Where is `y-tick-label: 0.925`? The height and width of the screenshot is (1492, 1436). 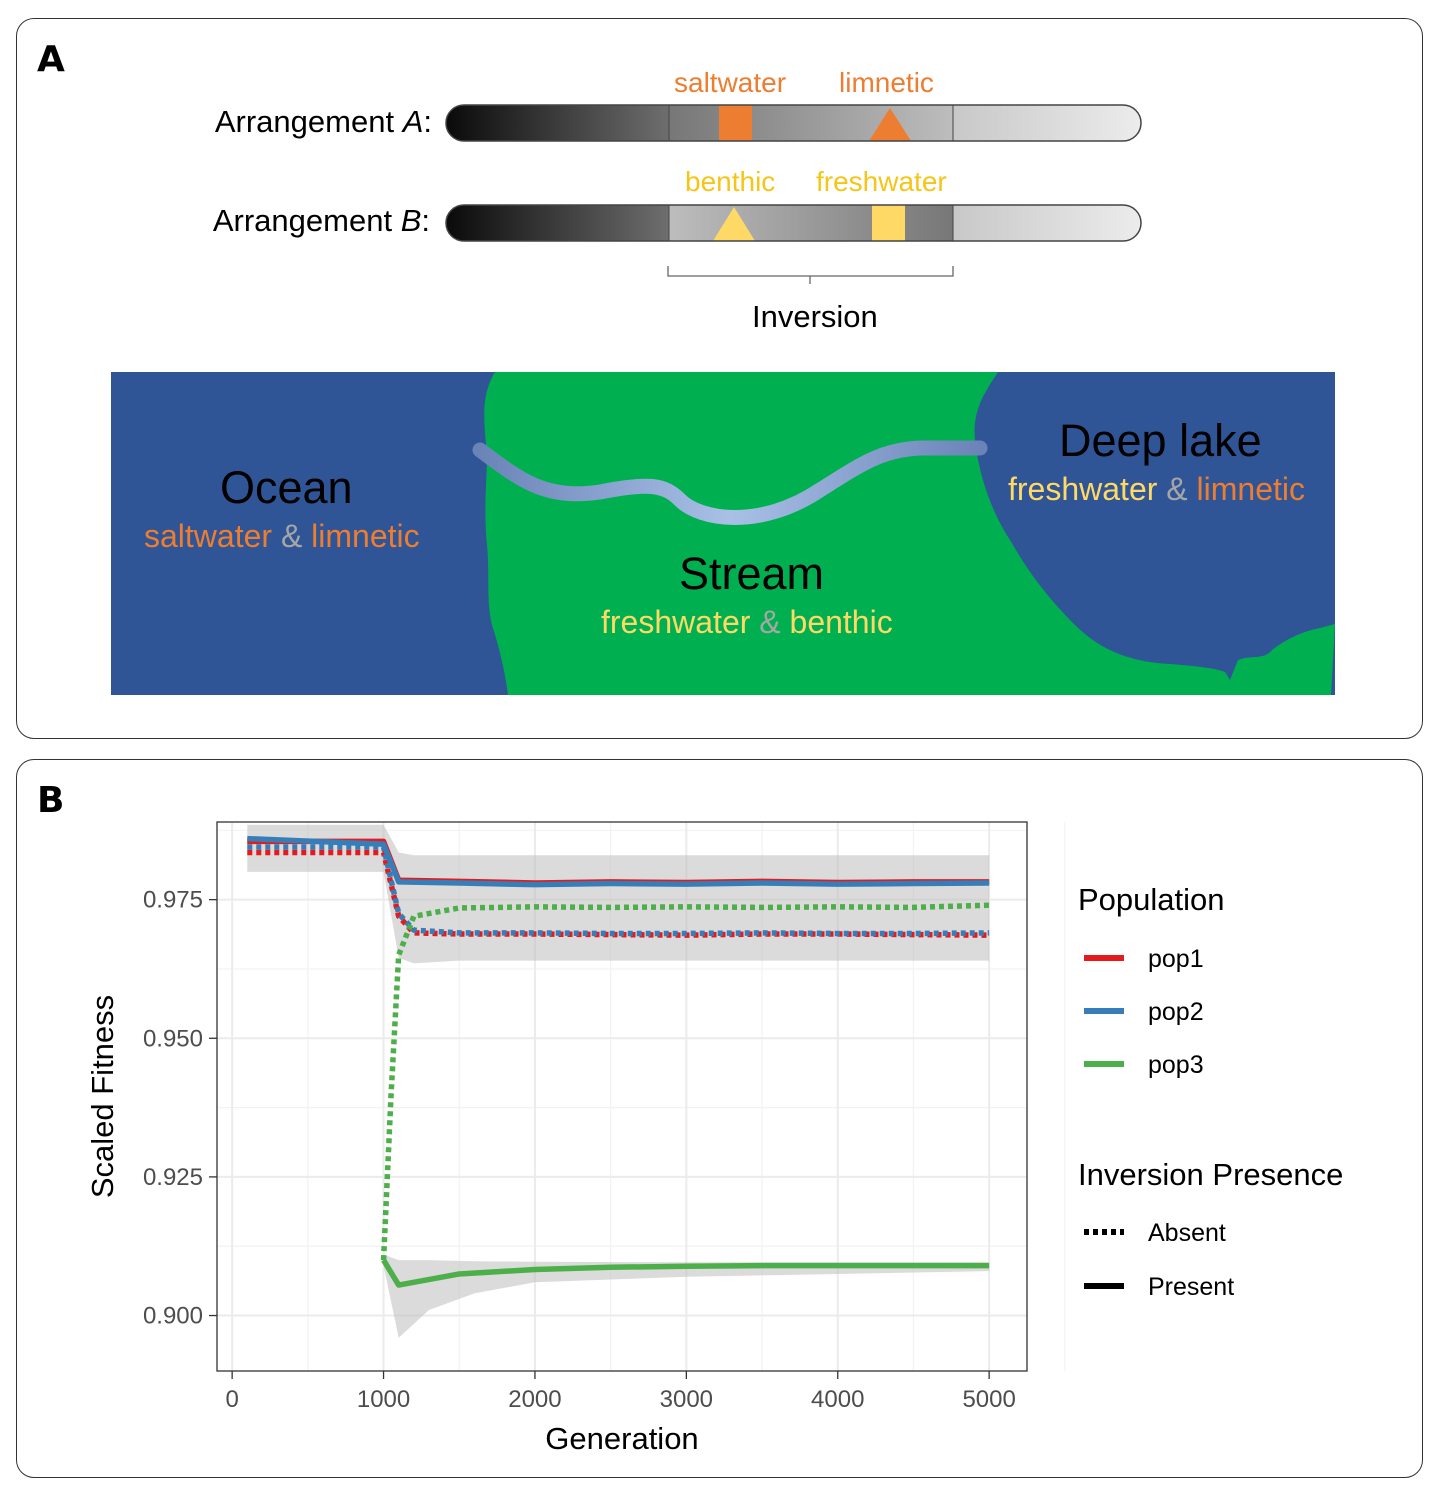 y-tick-label: 0.925 is located at coordinates (173, 1177).